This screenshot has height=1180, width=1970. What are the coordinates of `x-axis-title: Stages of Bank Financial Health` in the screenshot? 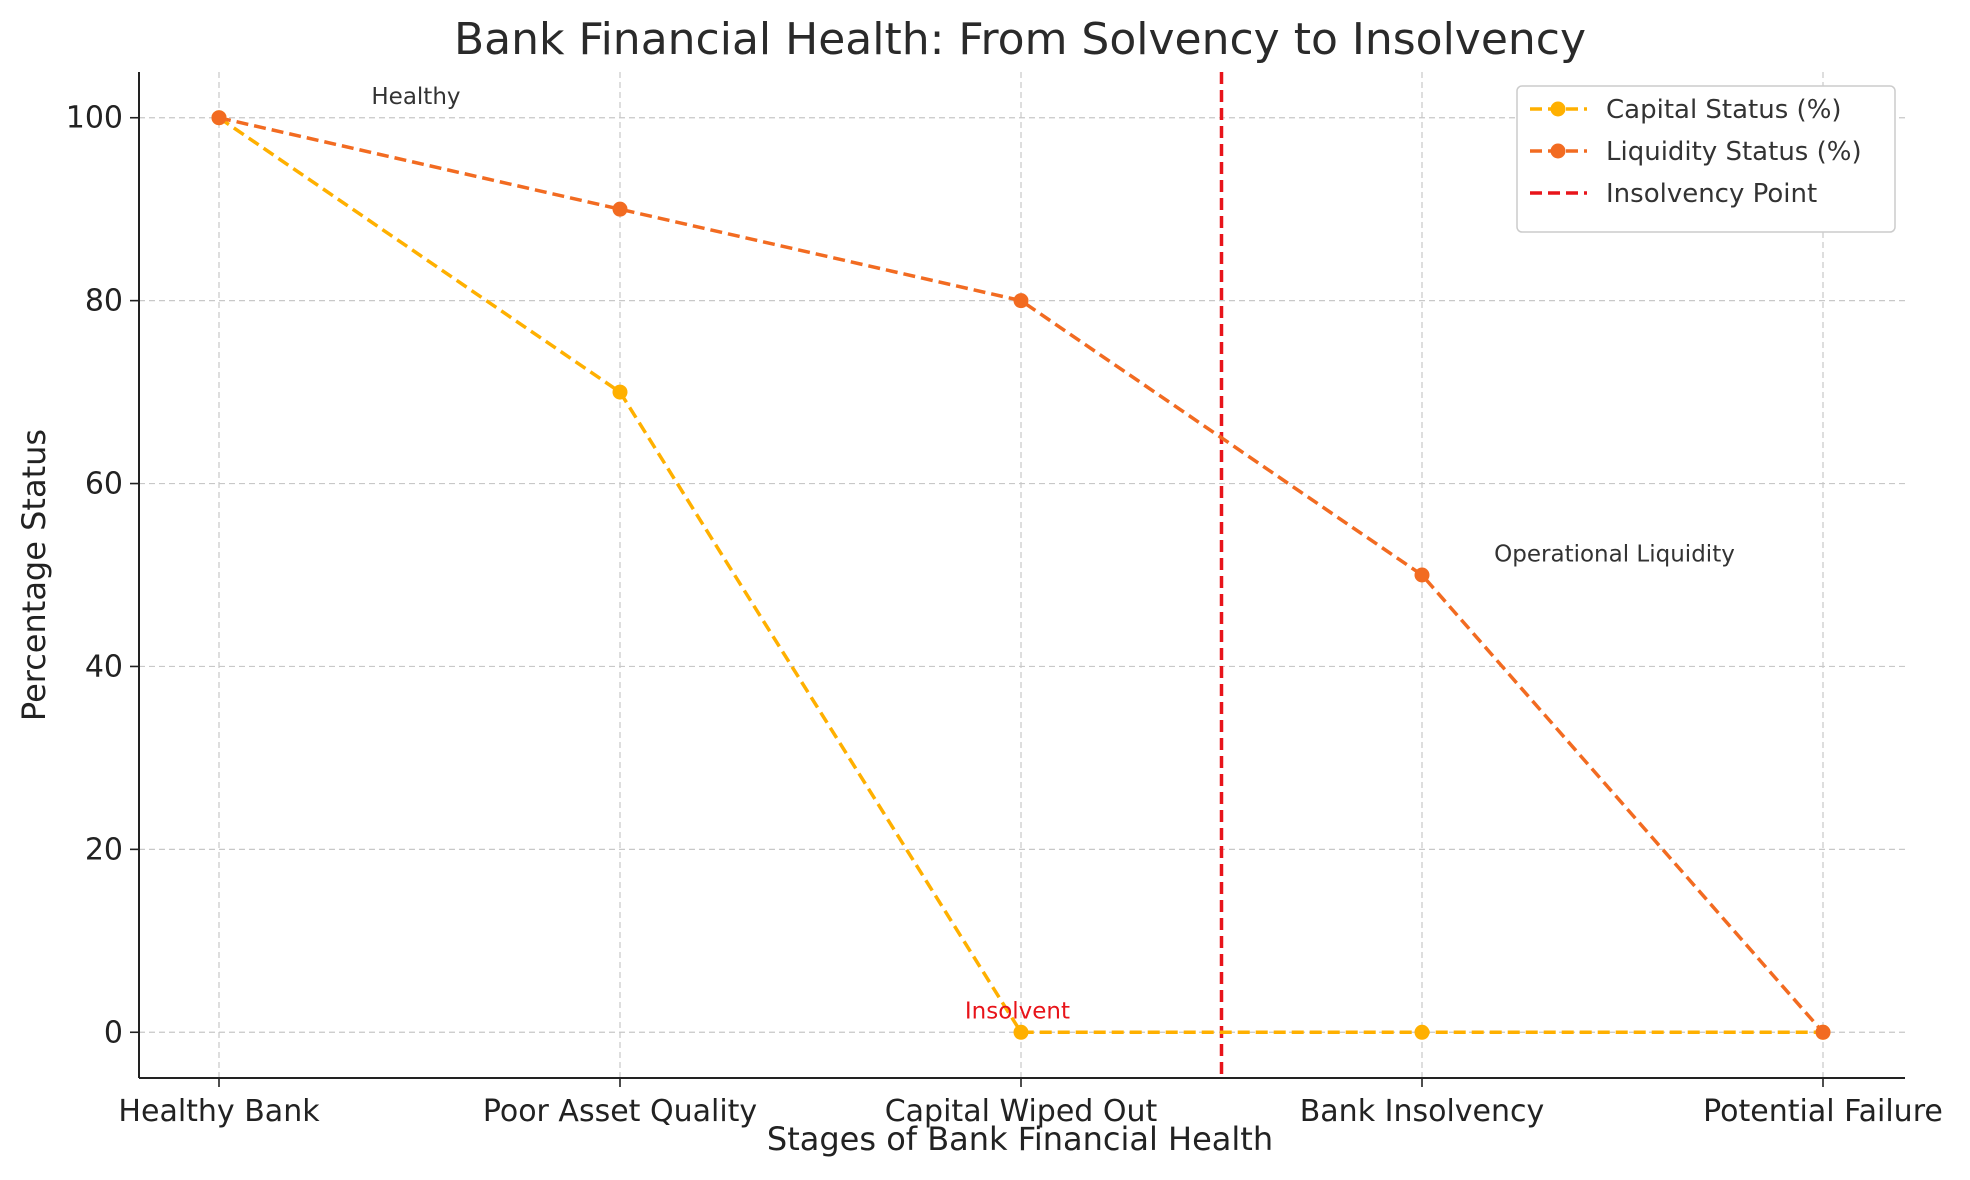 It's located at (1020, 1139).